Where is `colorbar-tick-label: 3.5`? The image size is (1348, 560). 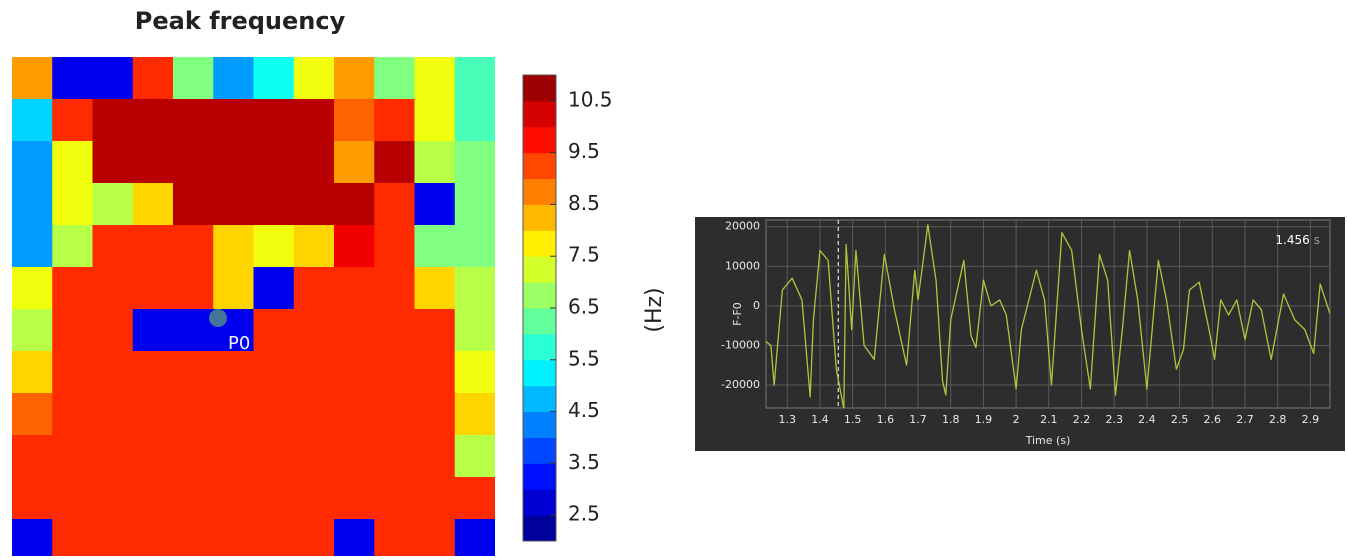 colorbar-tick-label: 3.5 is located at coordinates (584, 462).